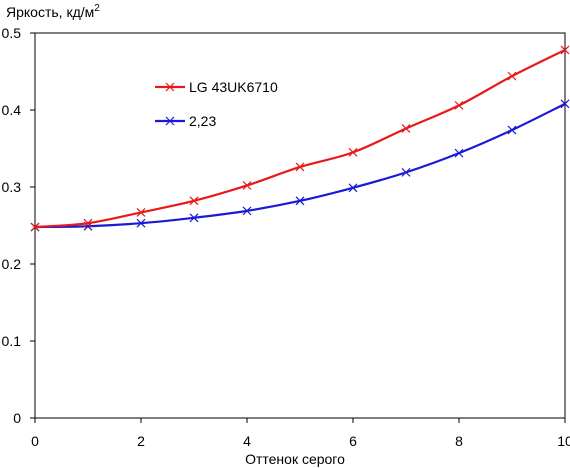 This screenshot has height=468, width=570. Describe the element at coordinates (459, 441) in the screenshot. I see `x-tick-label: 8` at that location.